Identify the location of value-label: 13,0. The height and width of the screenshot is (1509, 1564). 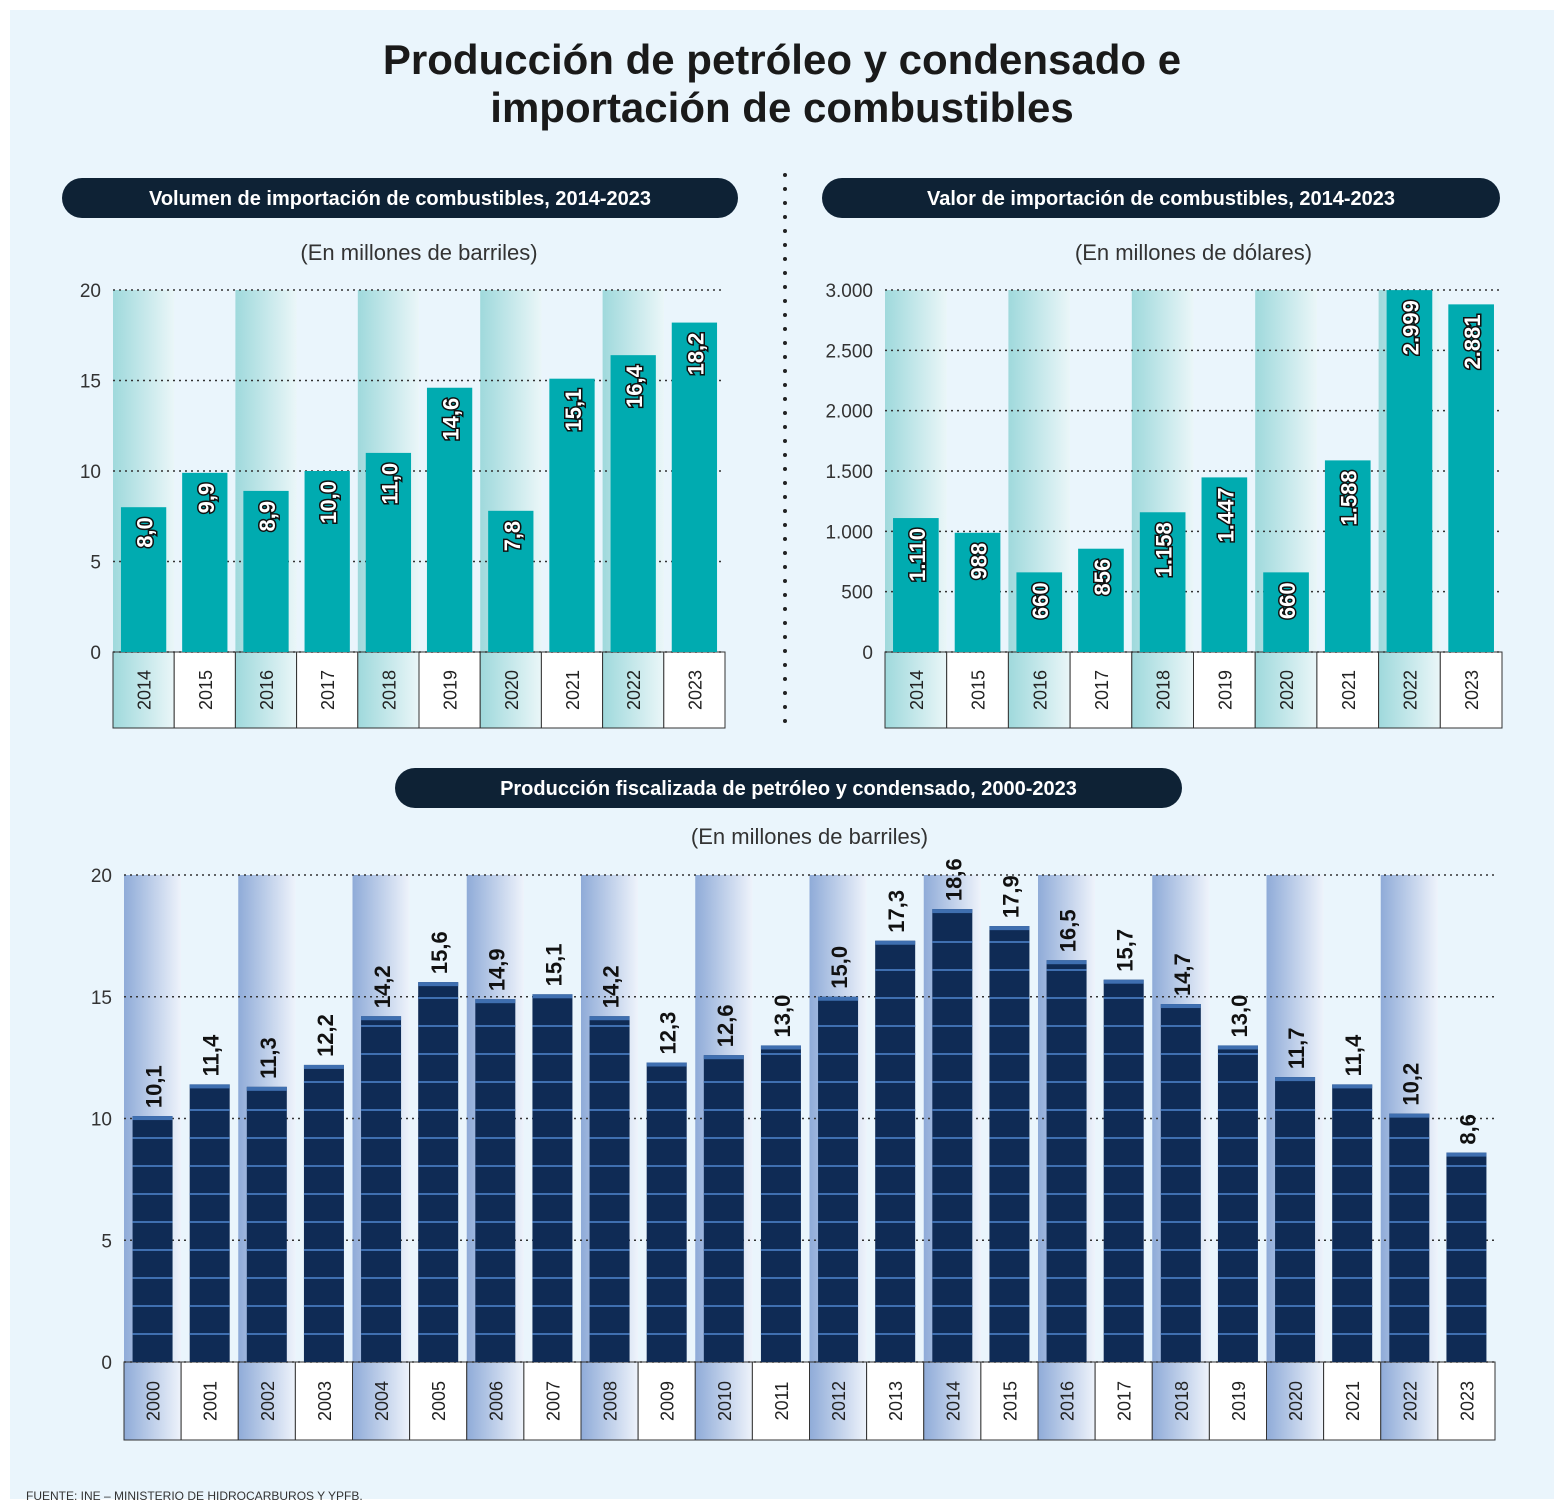
(782, 1016).